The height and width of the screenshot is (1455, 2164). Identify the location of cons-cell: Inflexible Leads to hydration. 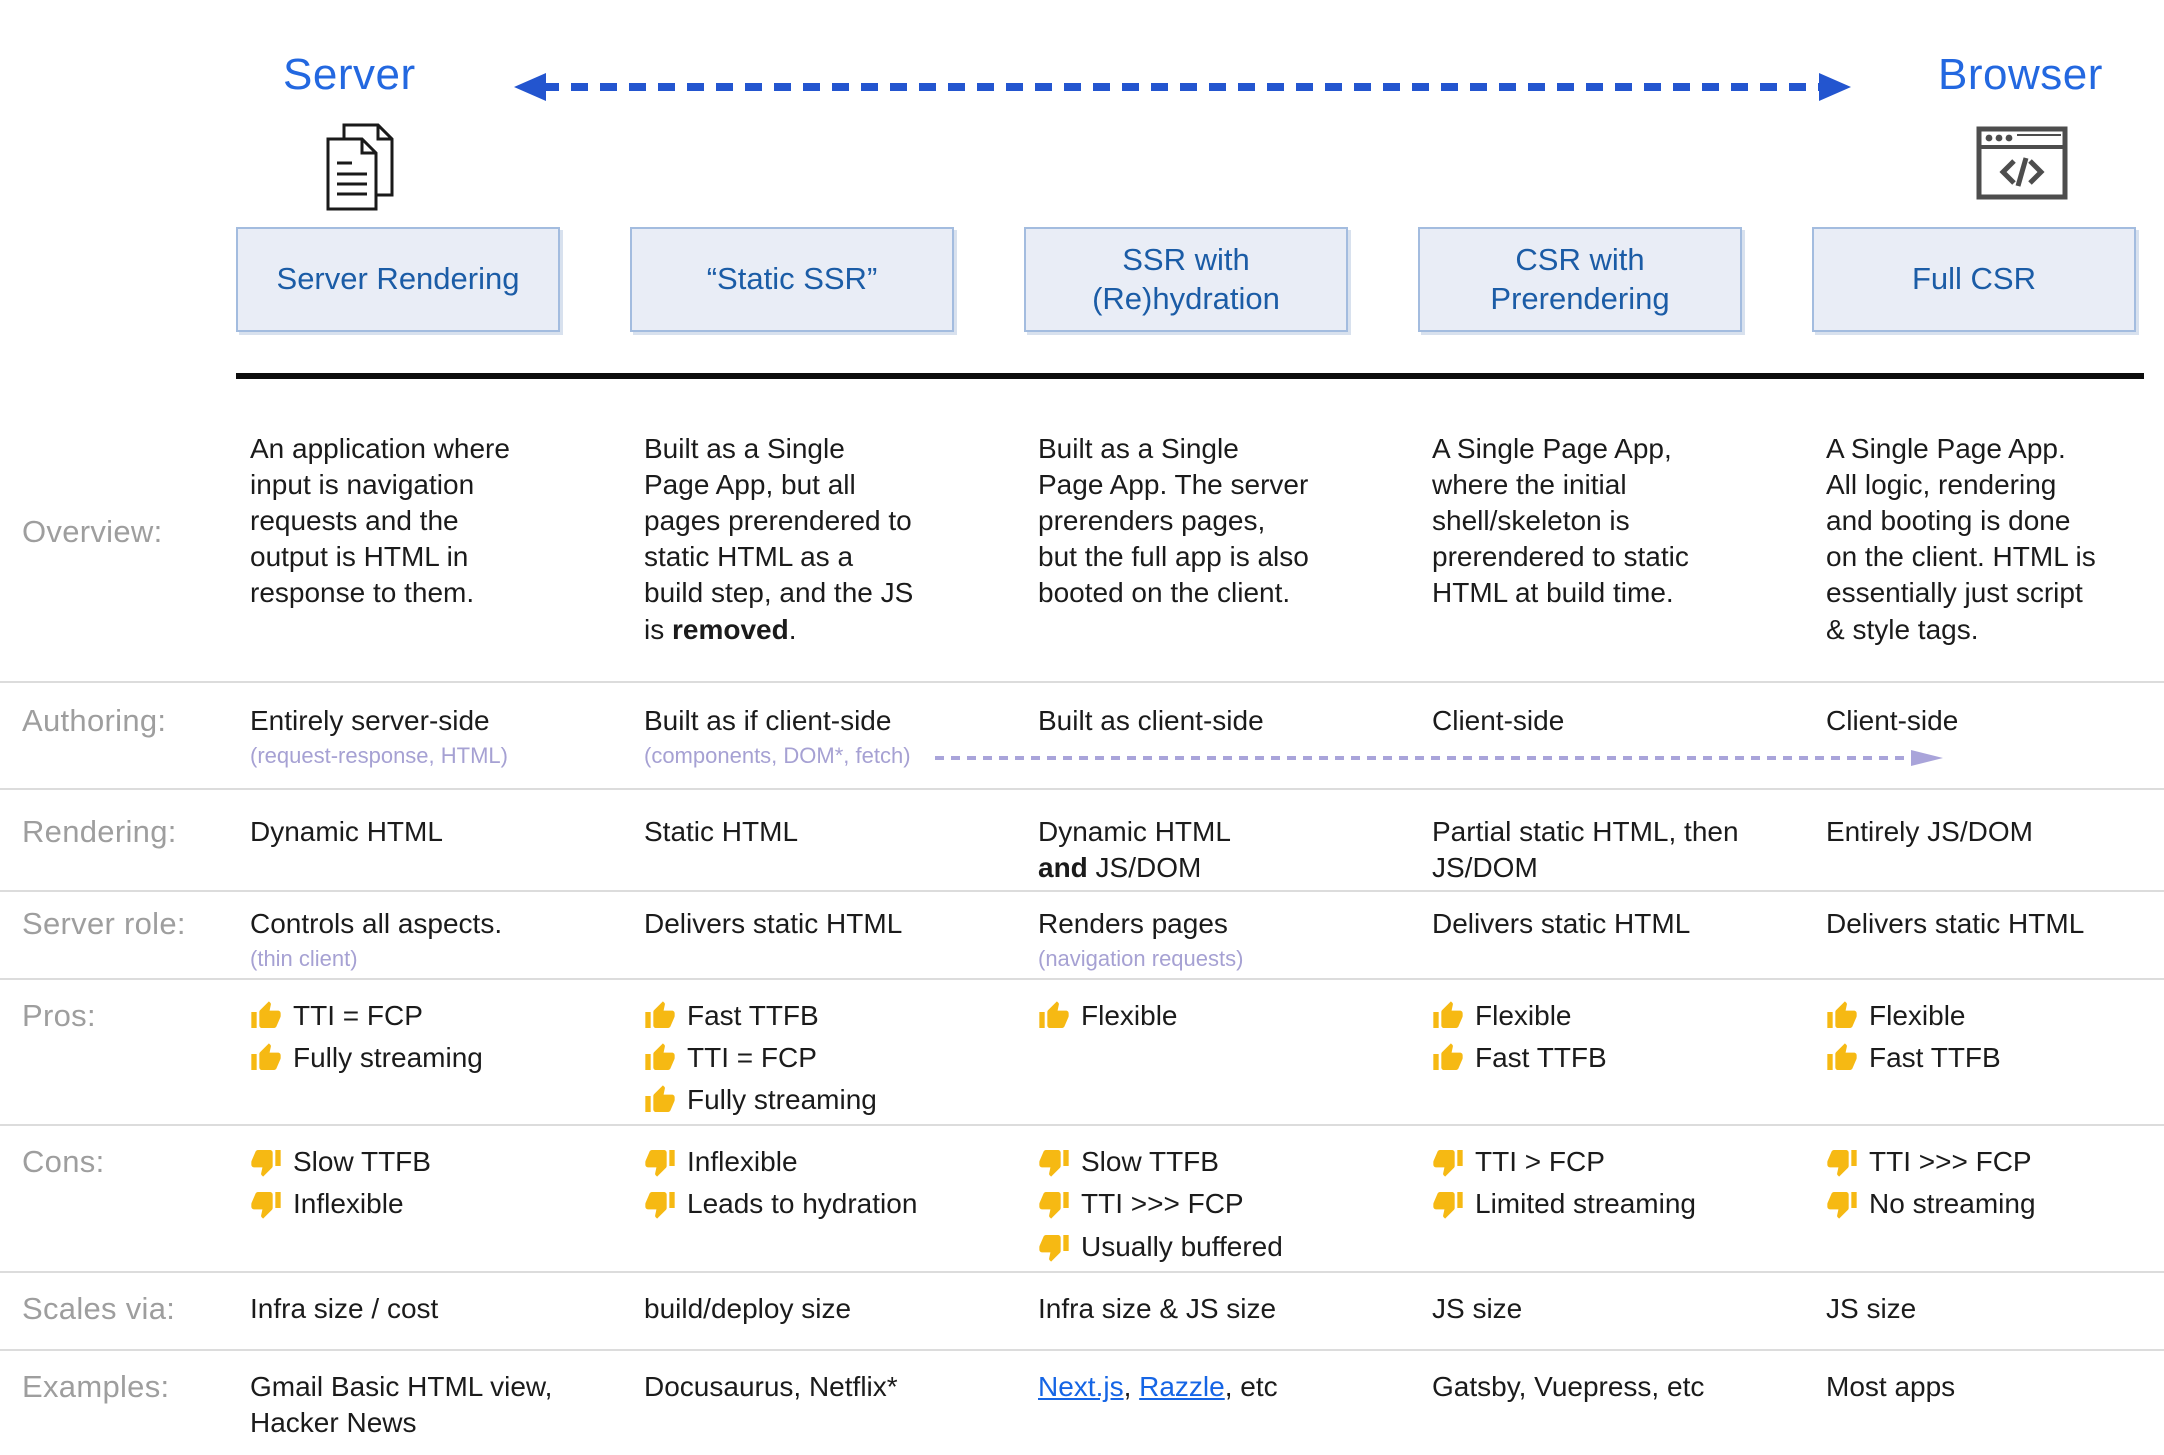
(827, 1207).